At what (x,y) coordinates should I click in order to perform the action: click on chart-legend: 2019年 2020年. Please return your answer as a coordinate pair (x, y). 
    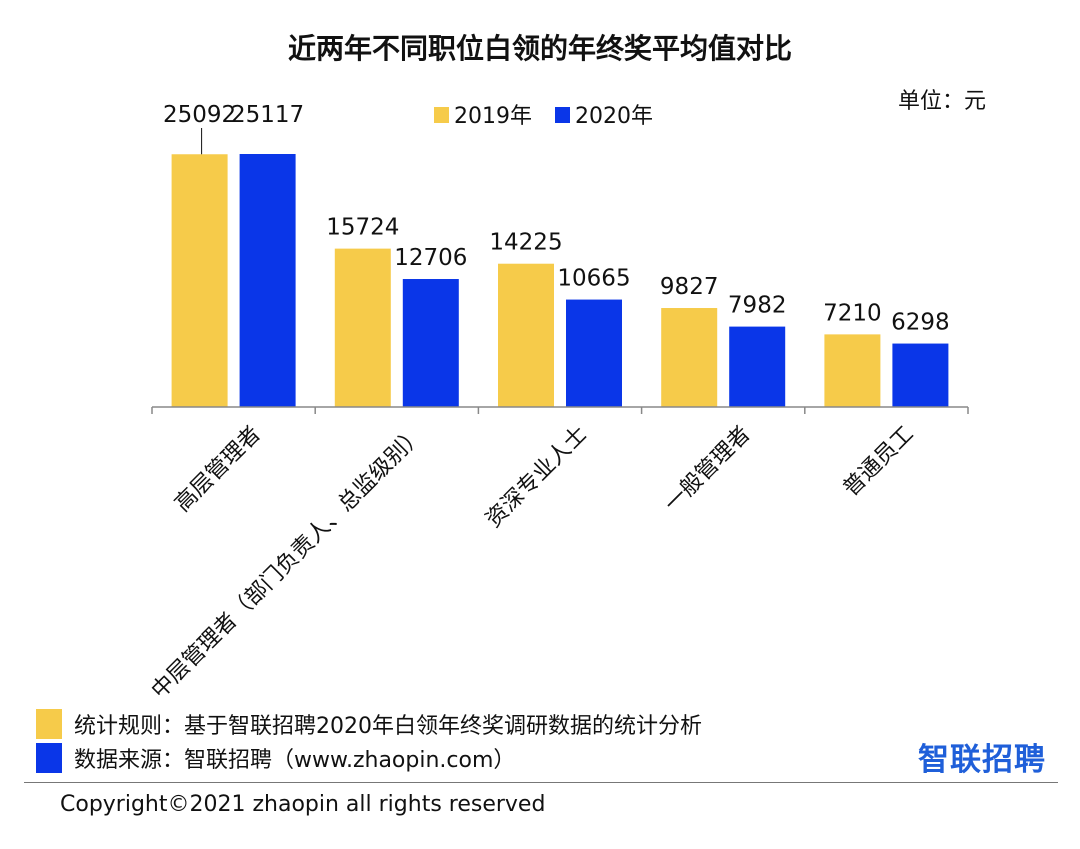
    Looking at the image, I should click on (543, 116).